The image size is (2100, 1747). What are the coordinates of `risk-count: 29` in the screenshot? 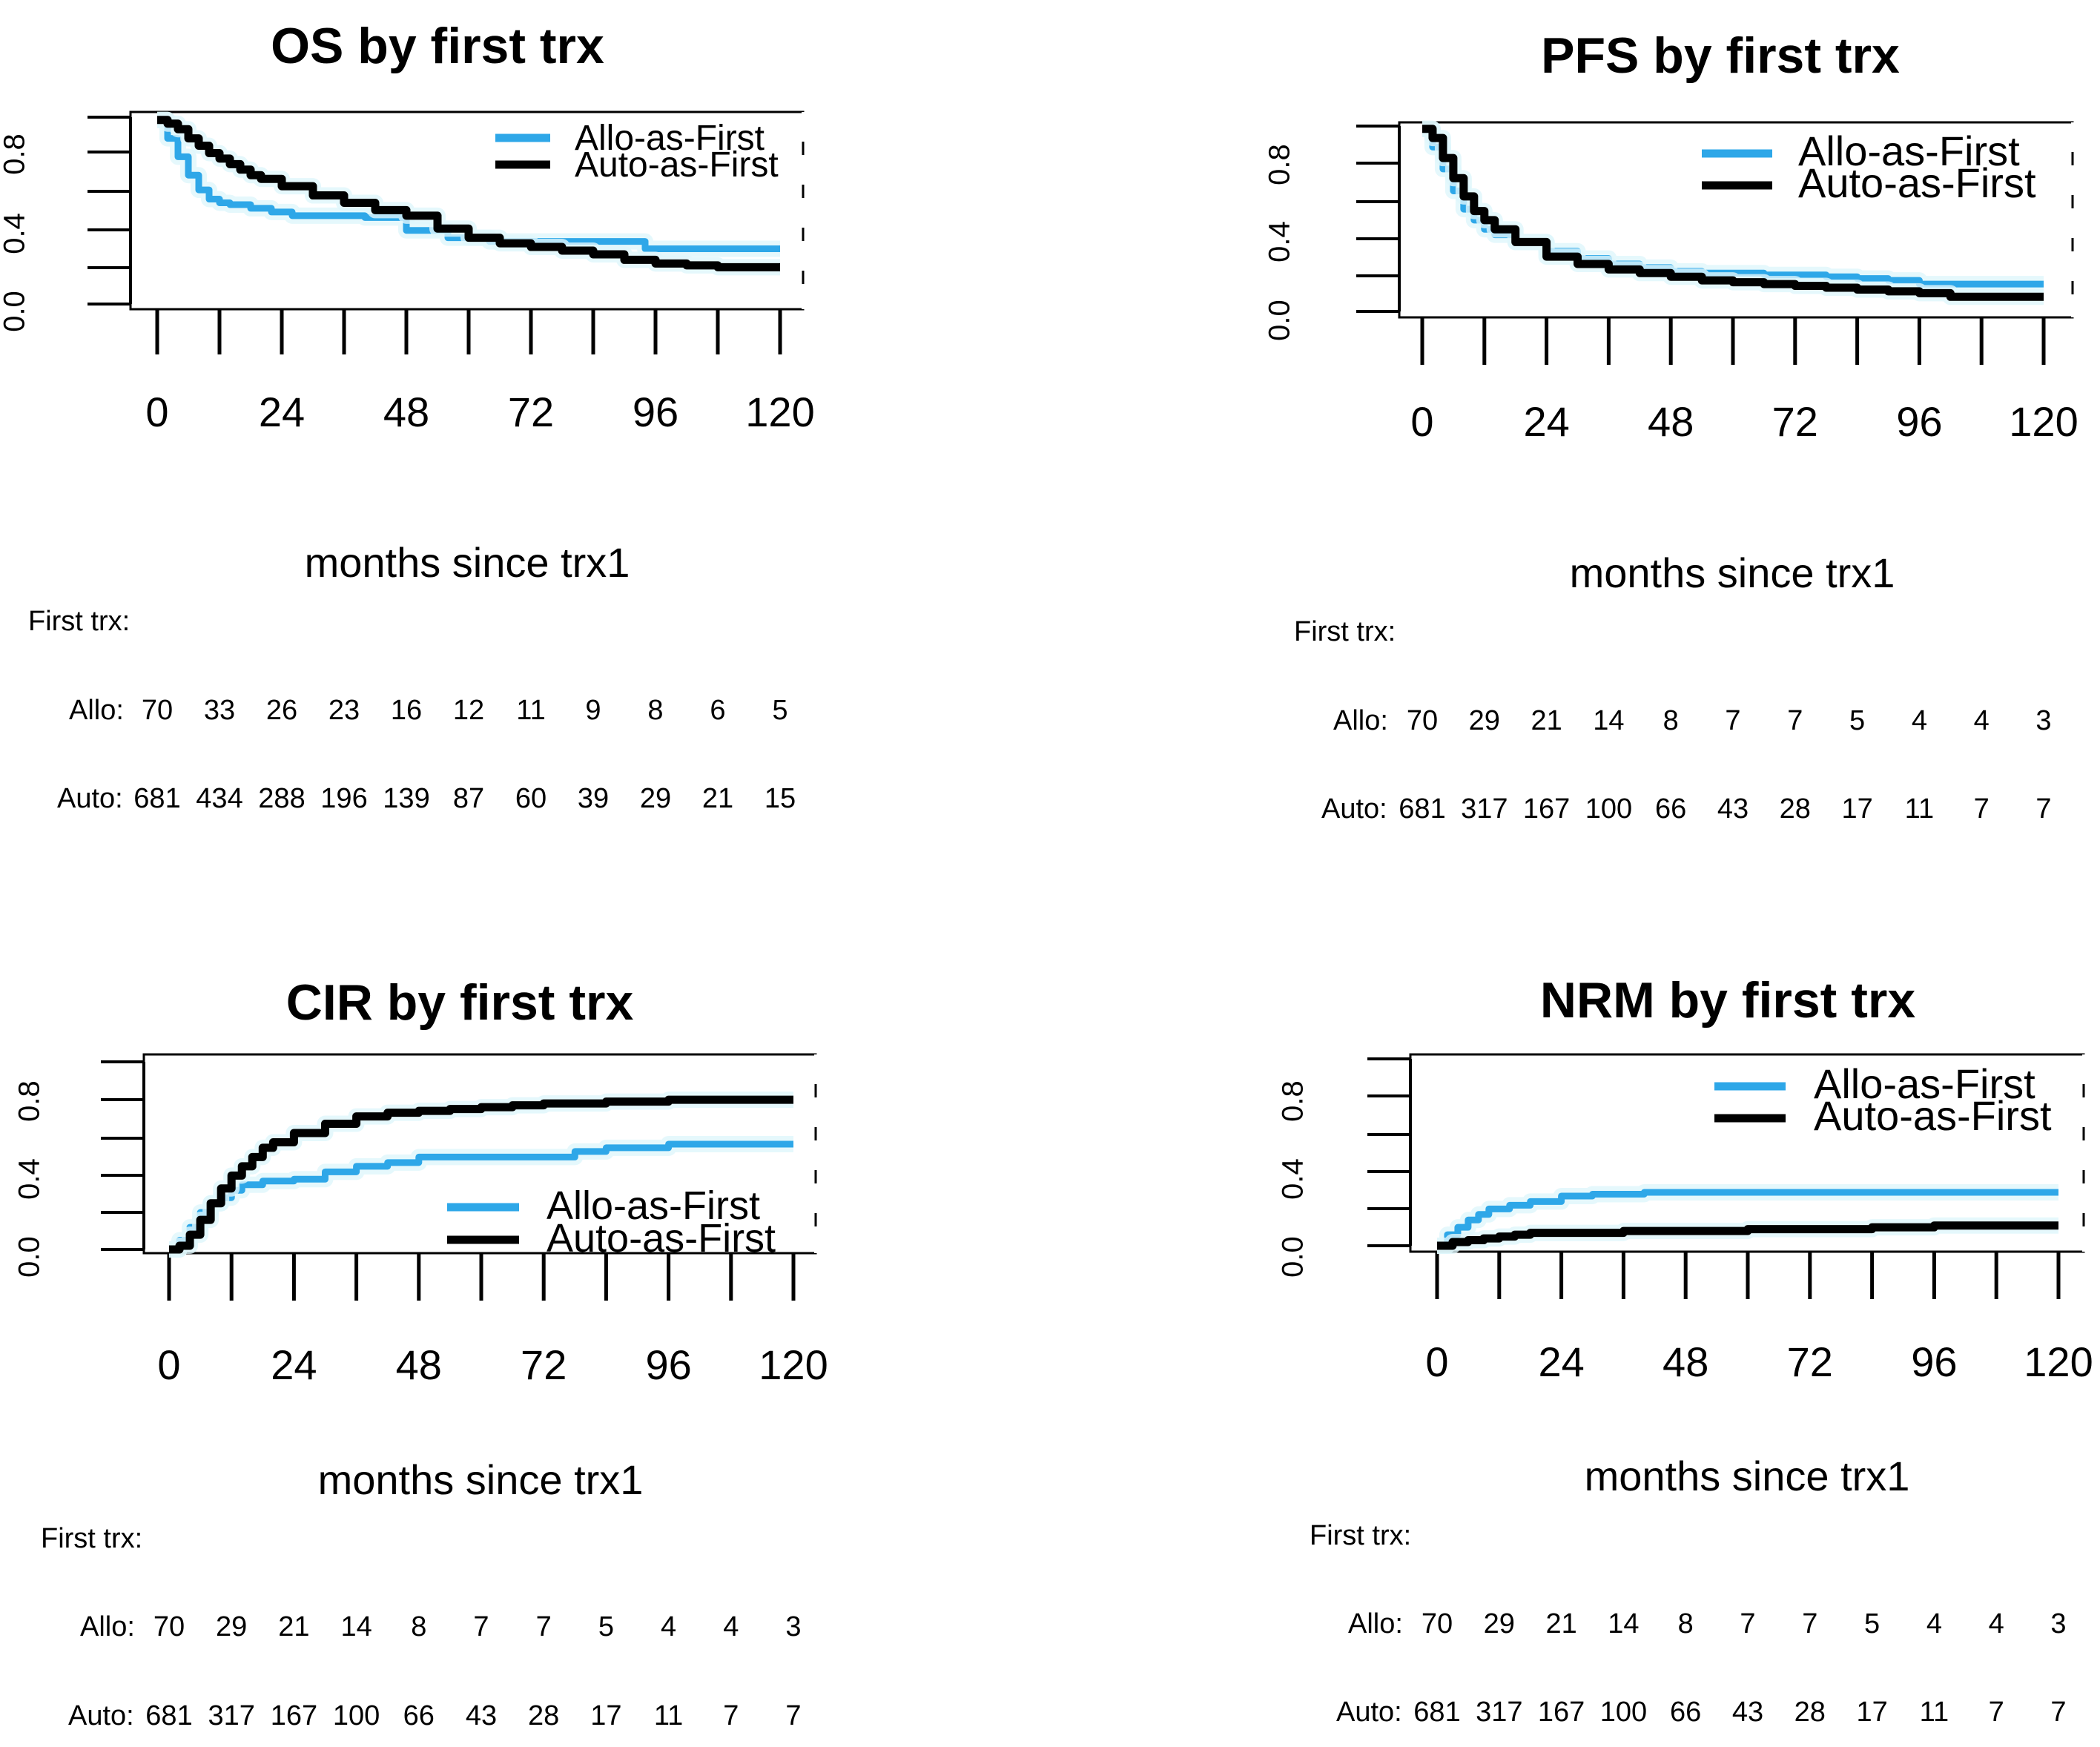 It's located at (1499, 1624).